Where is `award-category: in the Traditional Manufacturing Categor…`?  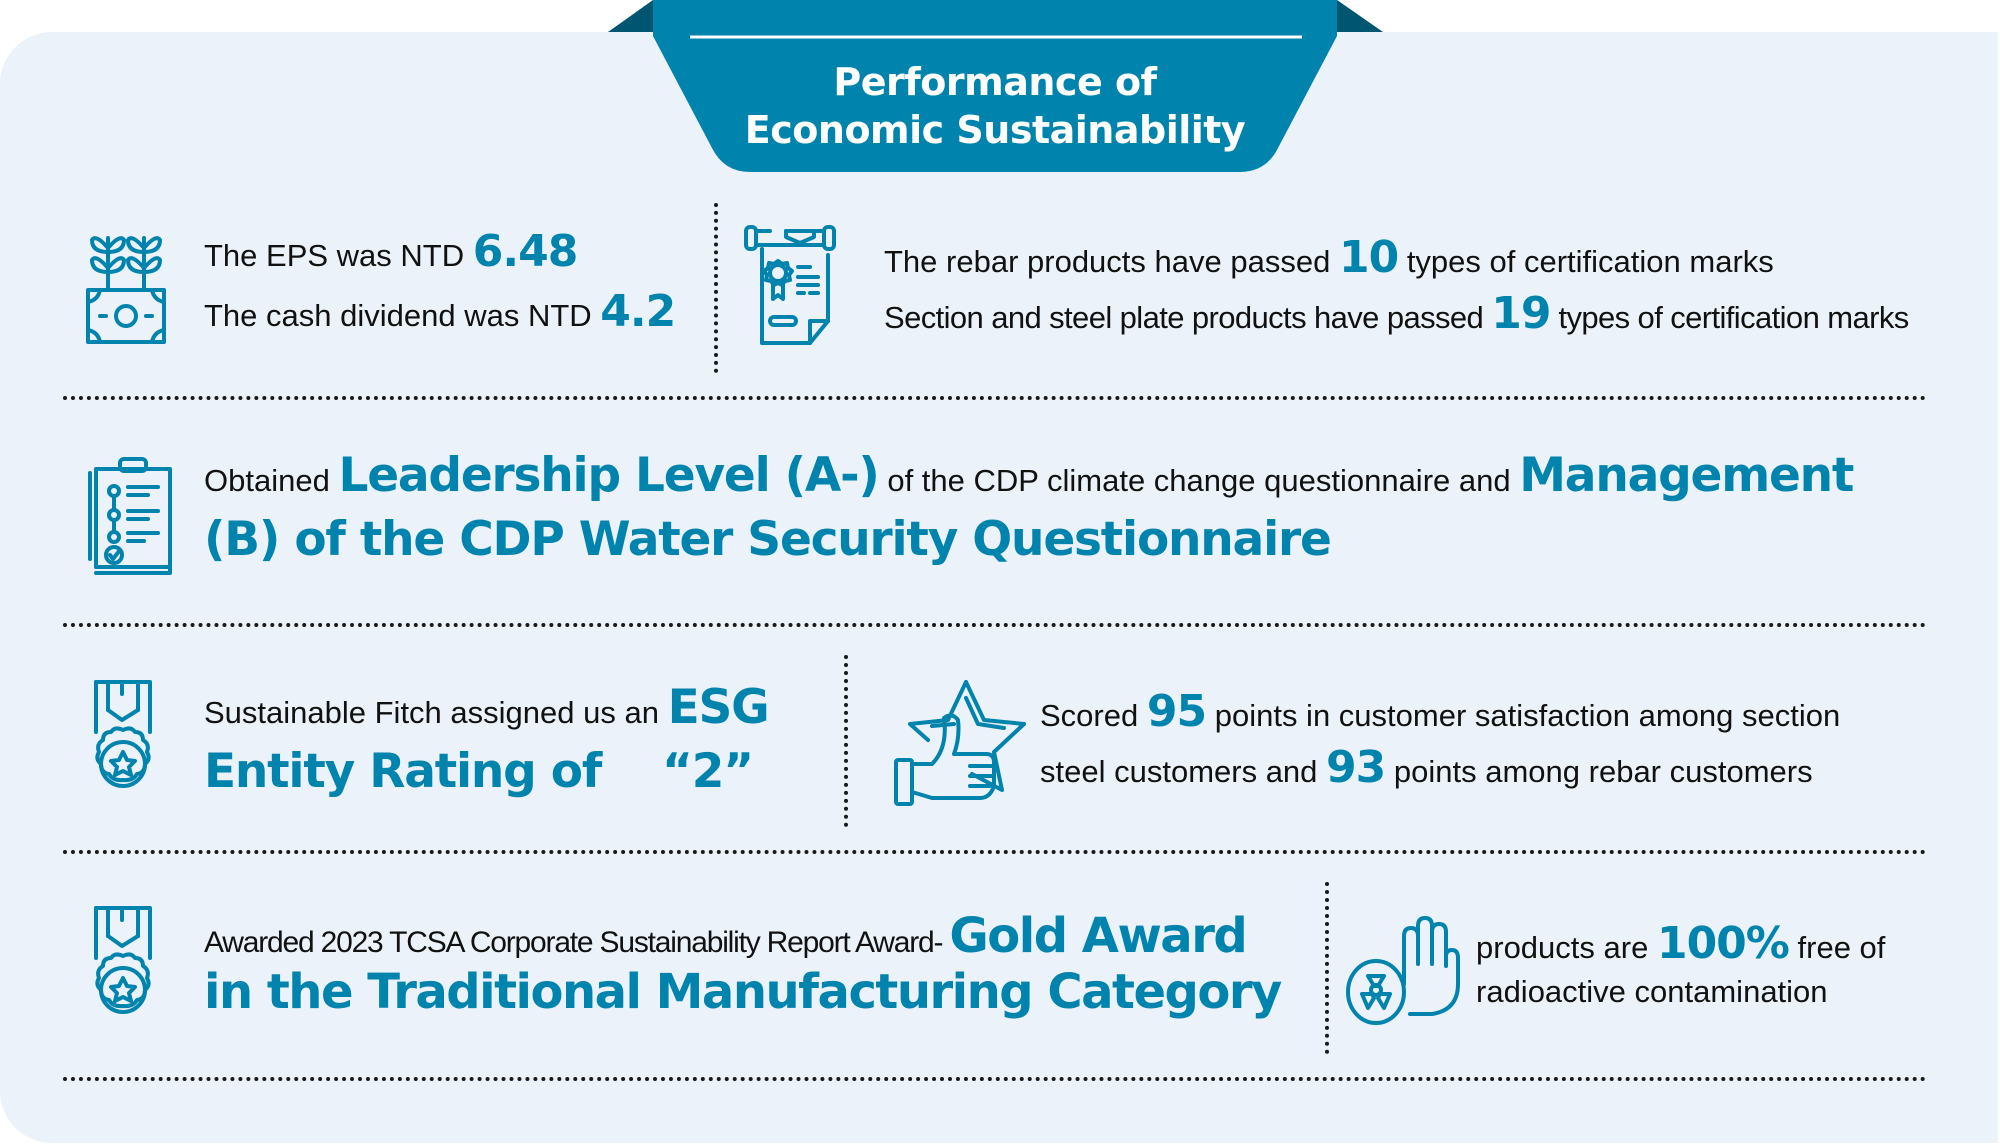 award-category: in the Traditional Manufacturing Categor… is located at coordinates (743, 992).